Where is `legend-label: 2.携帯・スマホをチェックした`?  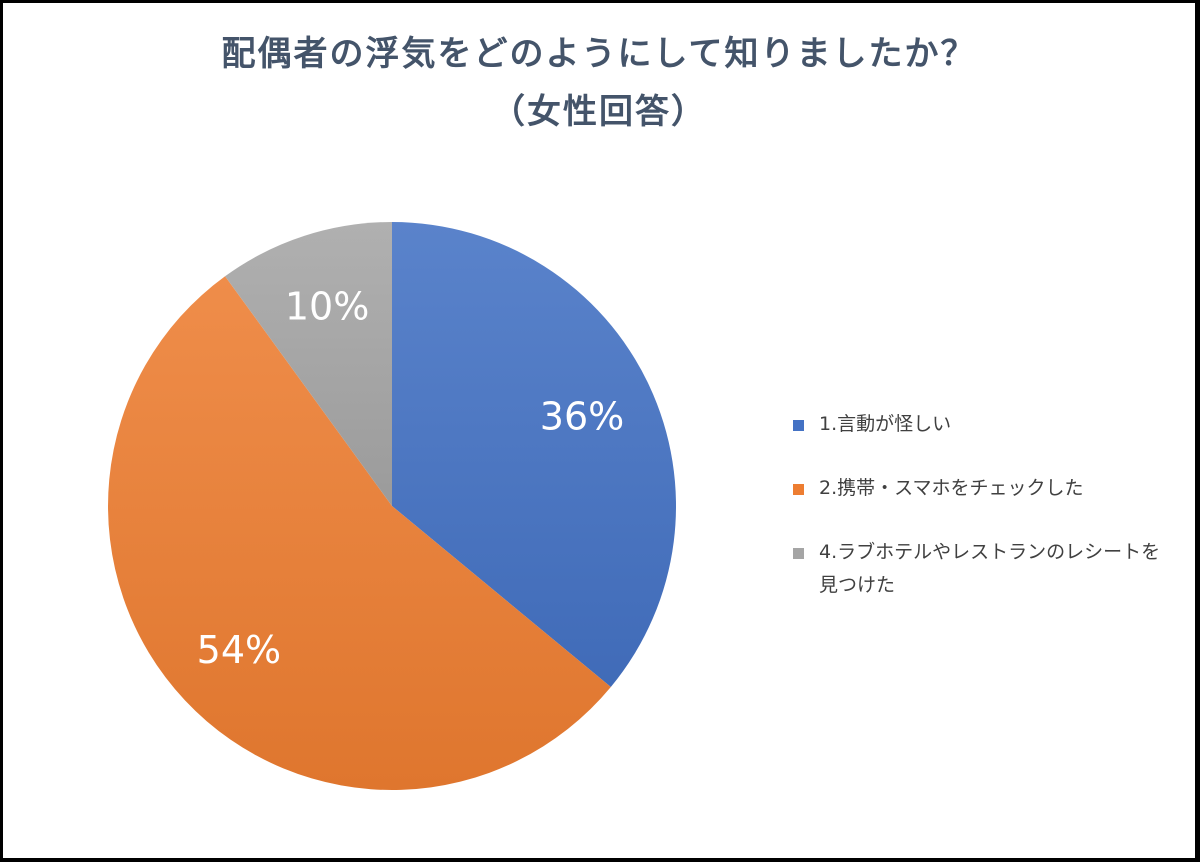
legend-label: 2.携帯・スマホをチェックした is located at coordinates (951, 488).